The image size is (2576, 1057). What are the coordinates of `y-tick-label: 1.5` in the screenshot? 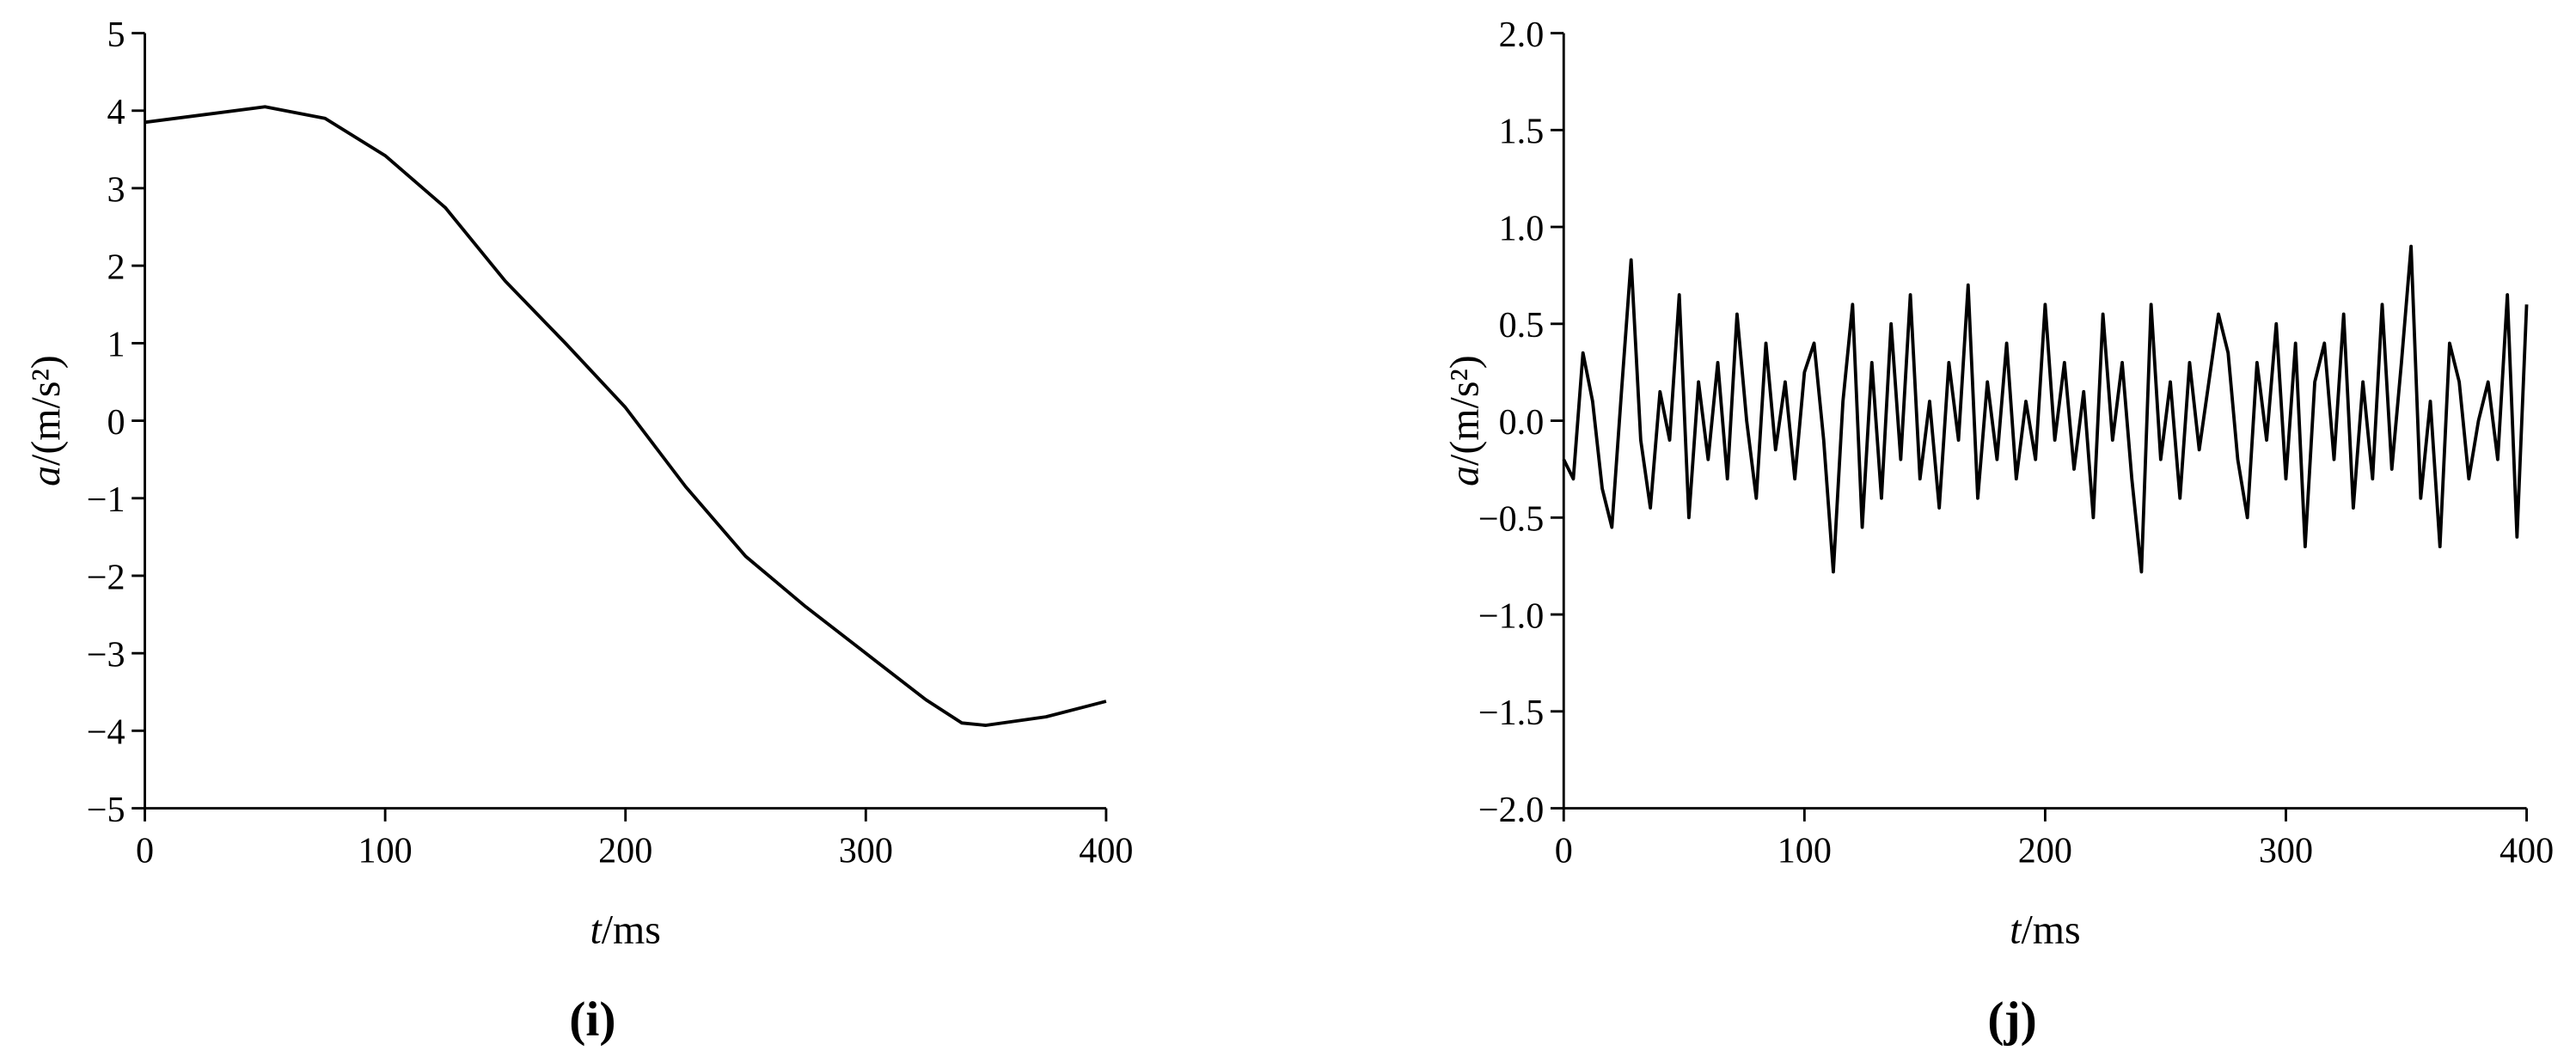 It's located at (1522, 132).